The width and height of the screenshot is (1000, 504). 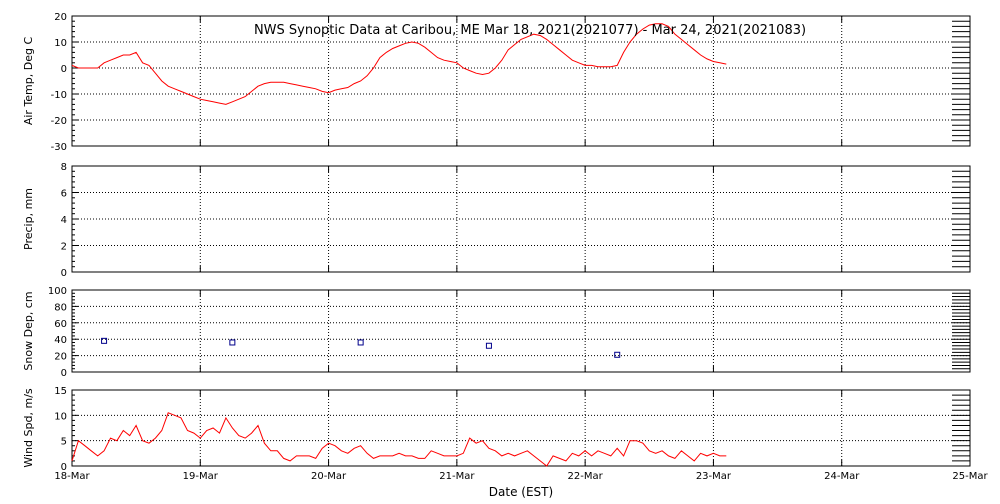 I want to click on y-tick-label: 15, so click(x=60, y=391).